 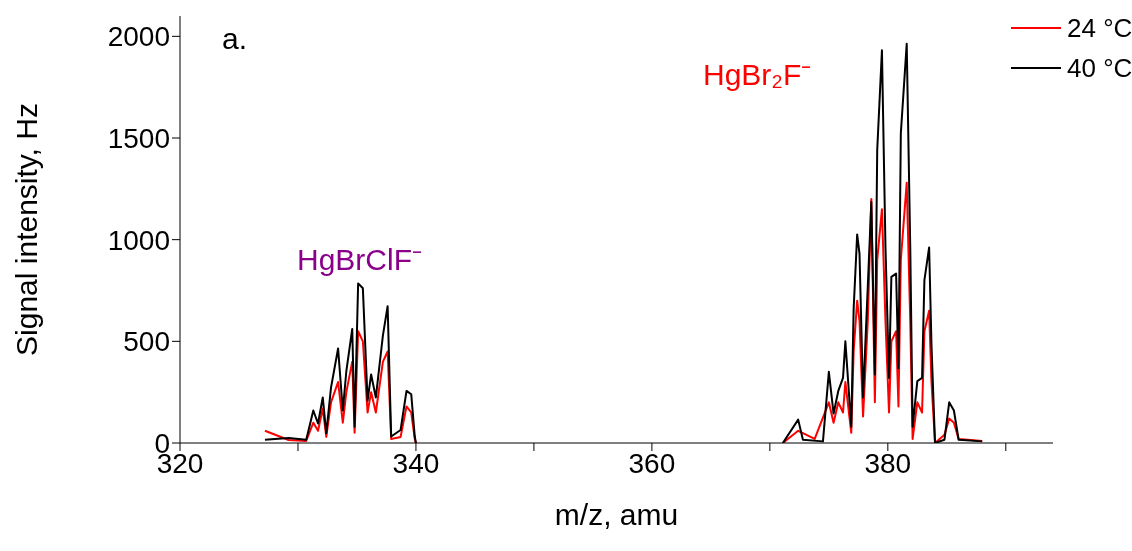 I want to click on y-tick-label: 500, so click(x=146, y=342).